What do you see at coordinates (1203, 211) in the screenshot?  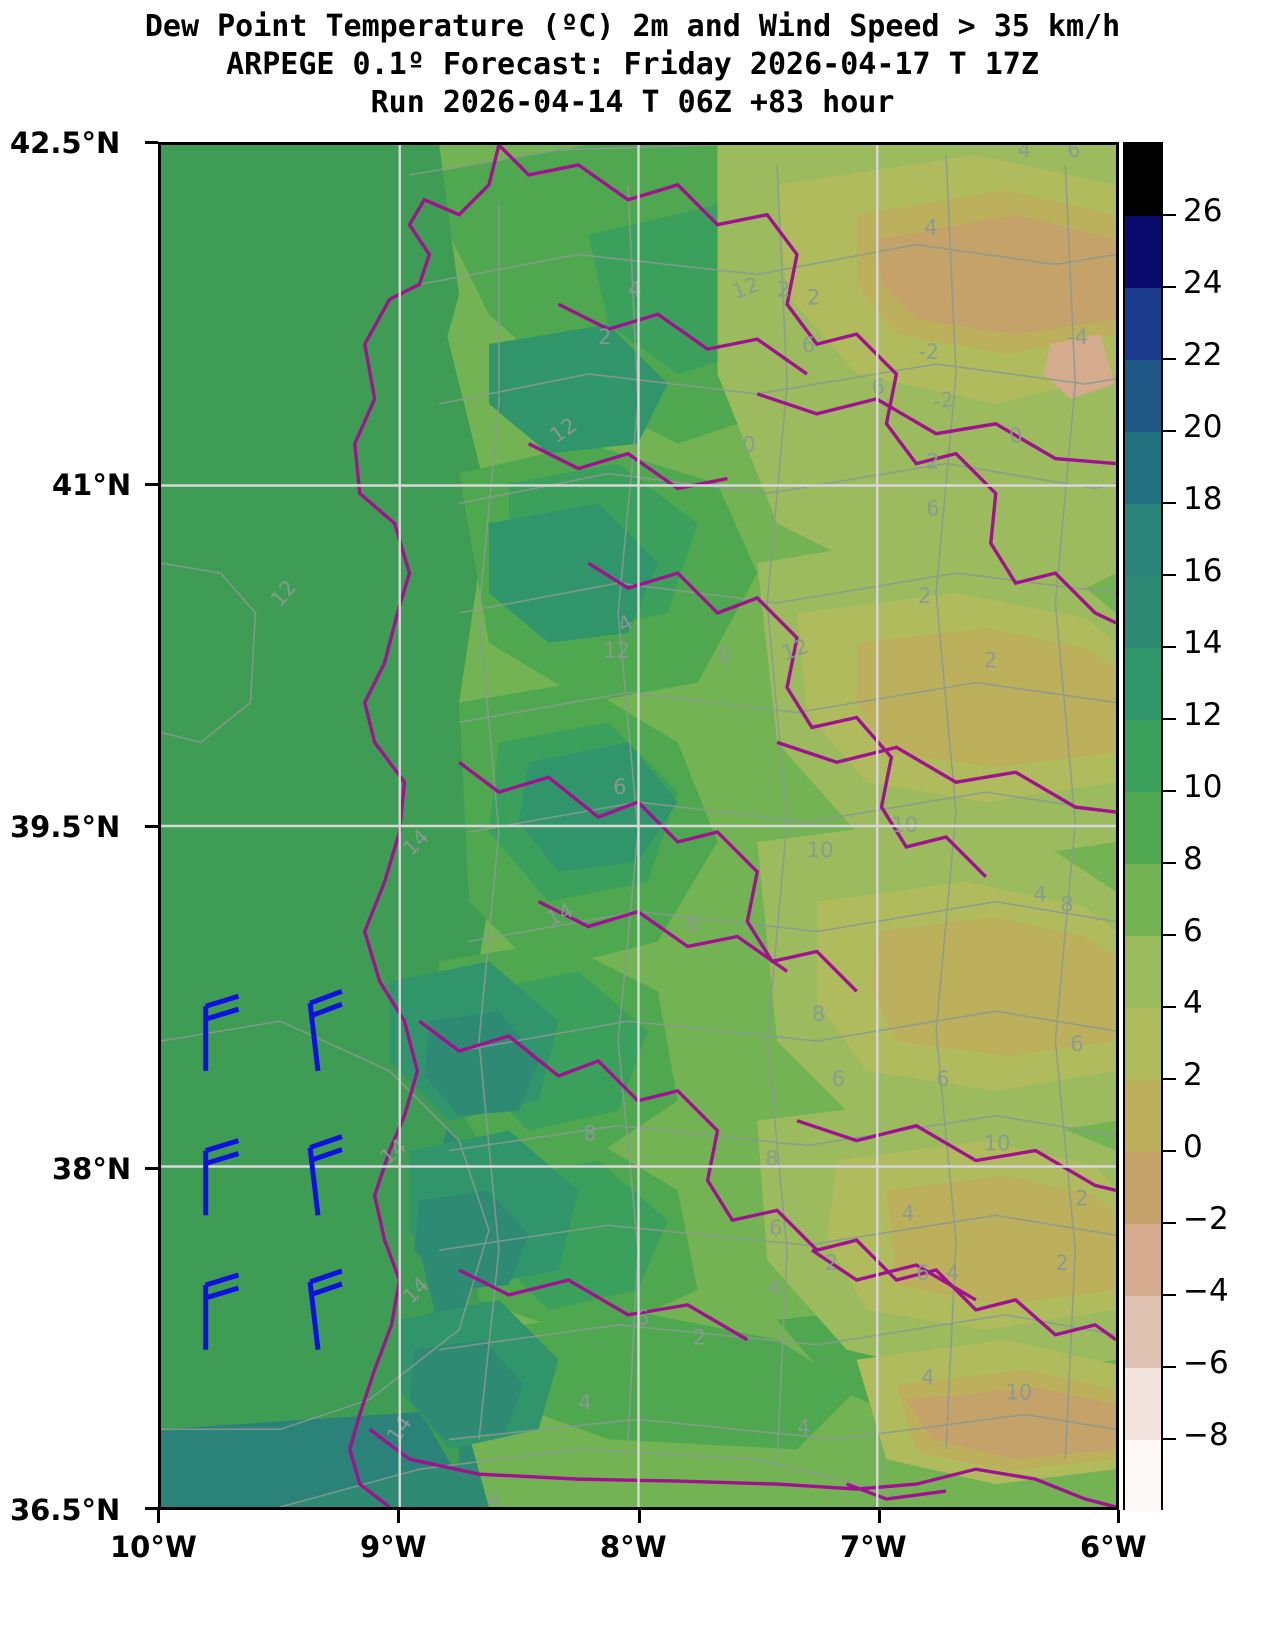 I see `colorbar-tick-label: 26` at bounding box center [1203, 211].